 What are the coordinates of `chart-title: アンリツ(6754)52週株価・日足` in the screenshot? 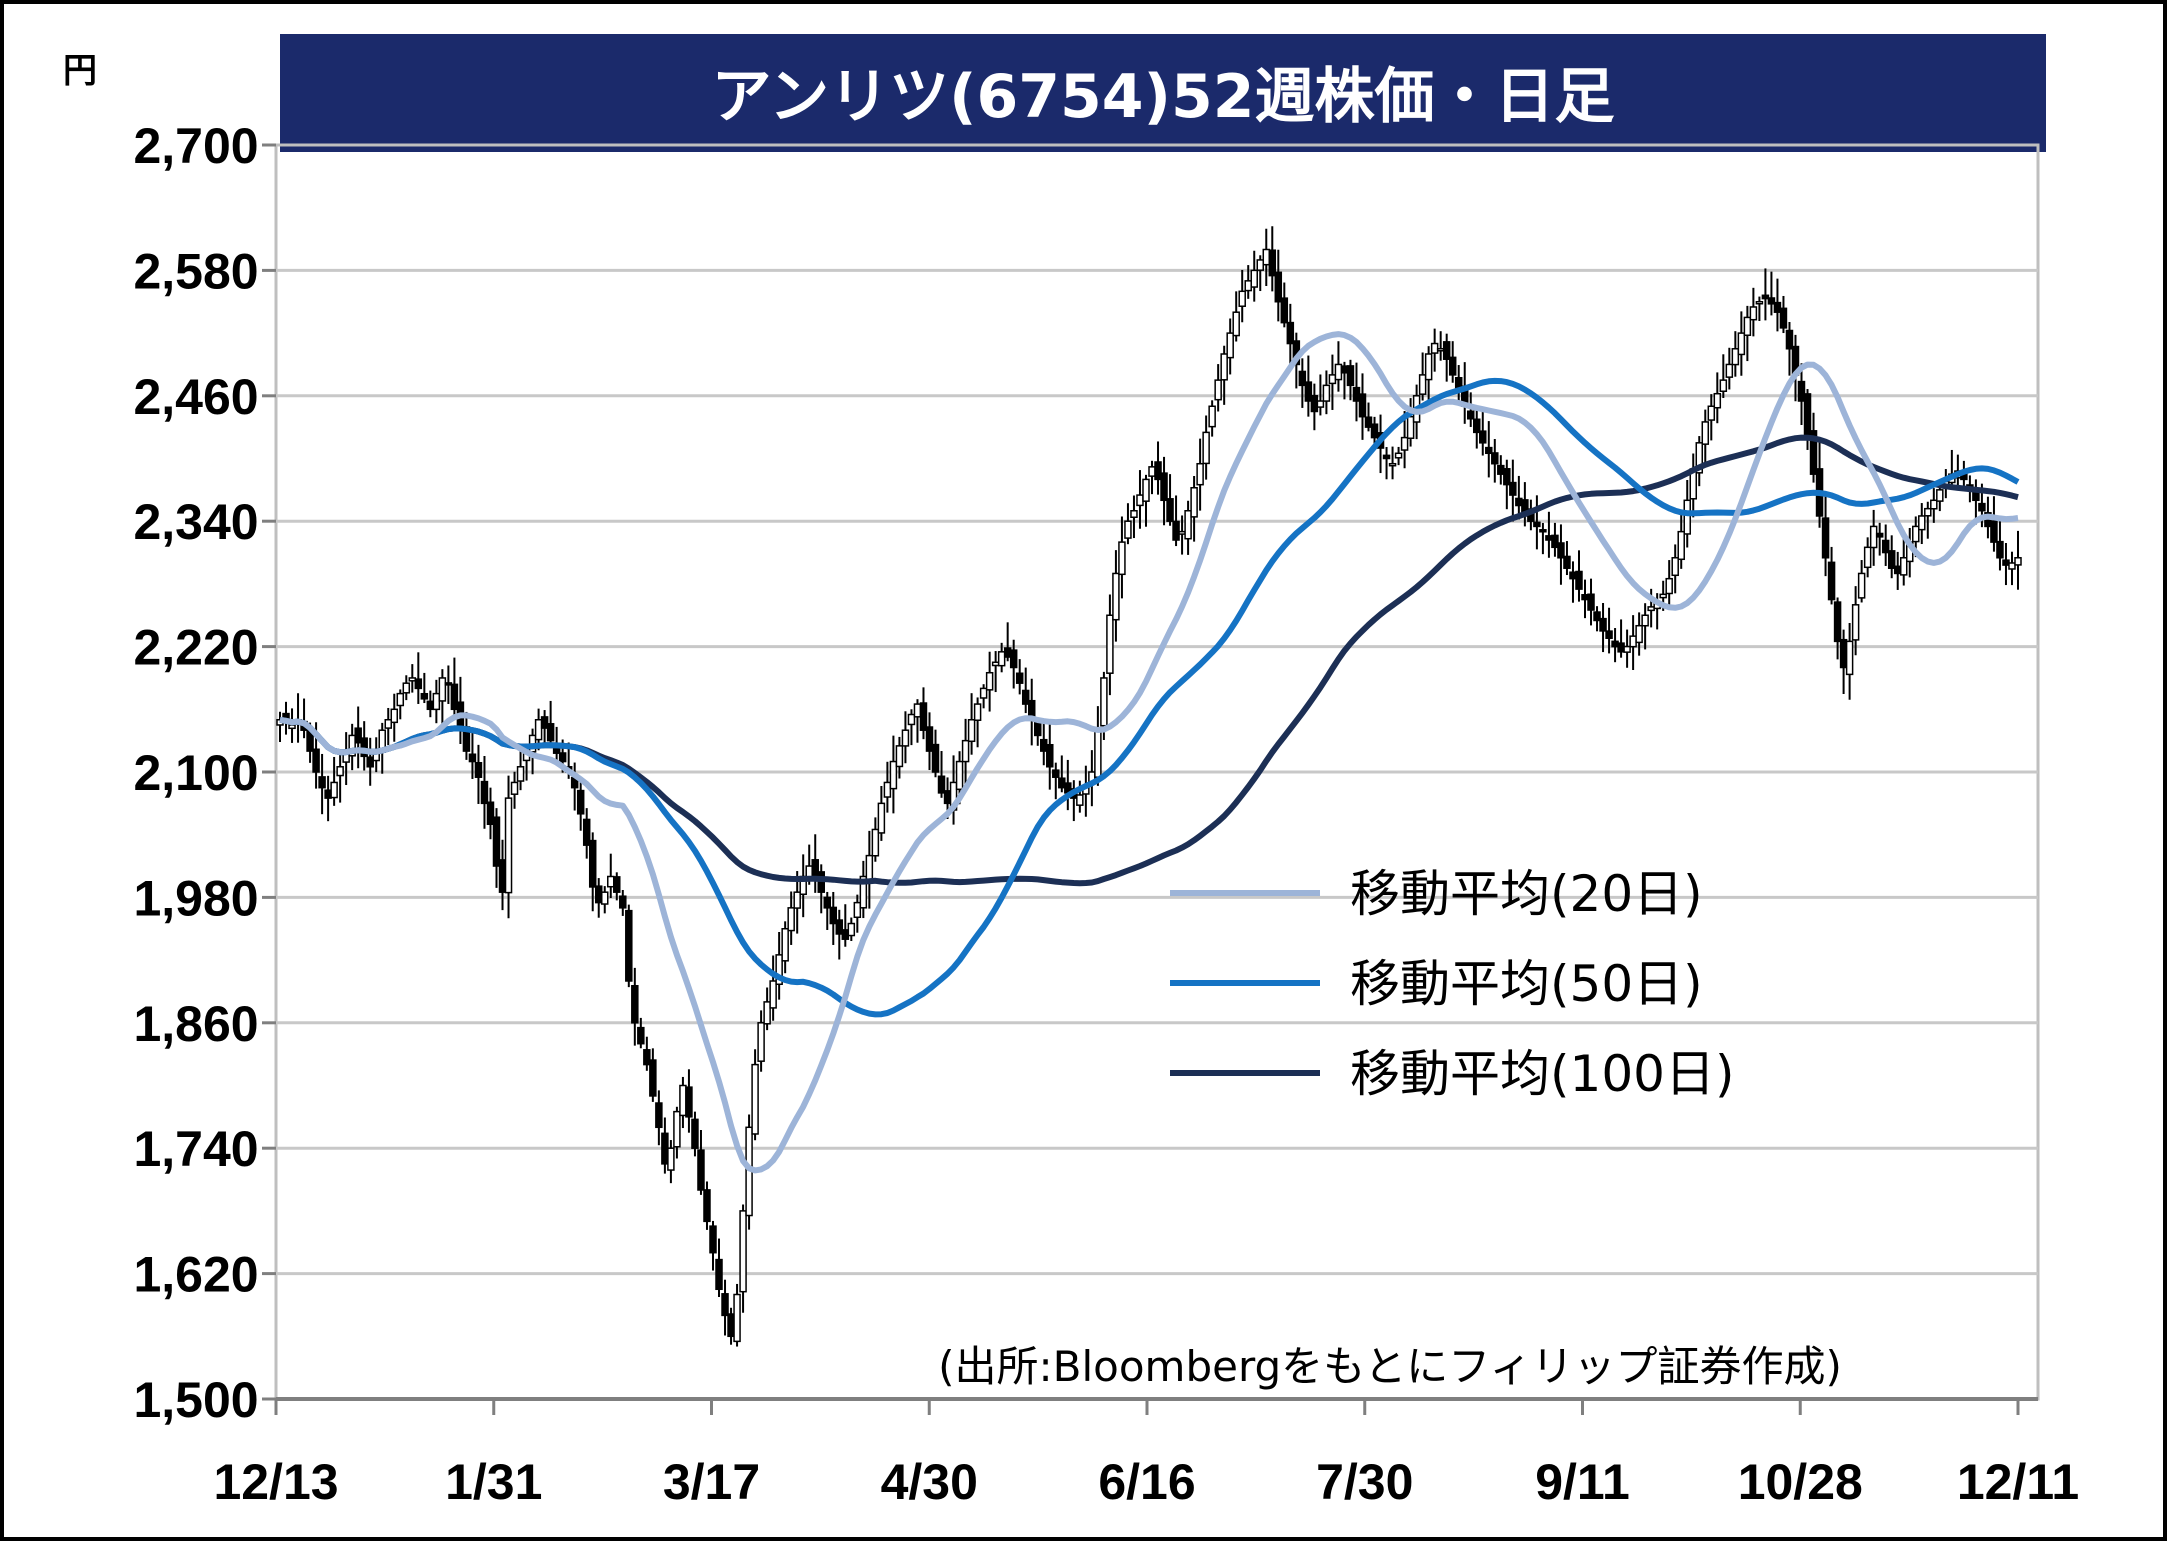 It's located at (1163, 97).